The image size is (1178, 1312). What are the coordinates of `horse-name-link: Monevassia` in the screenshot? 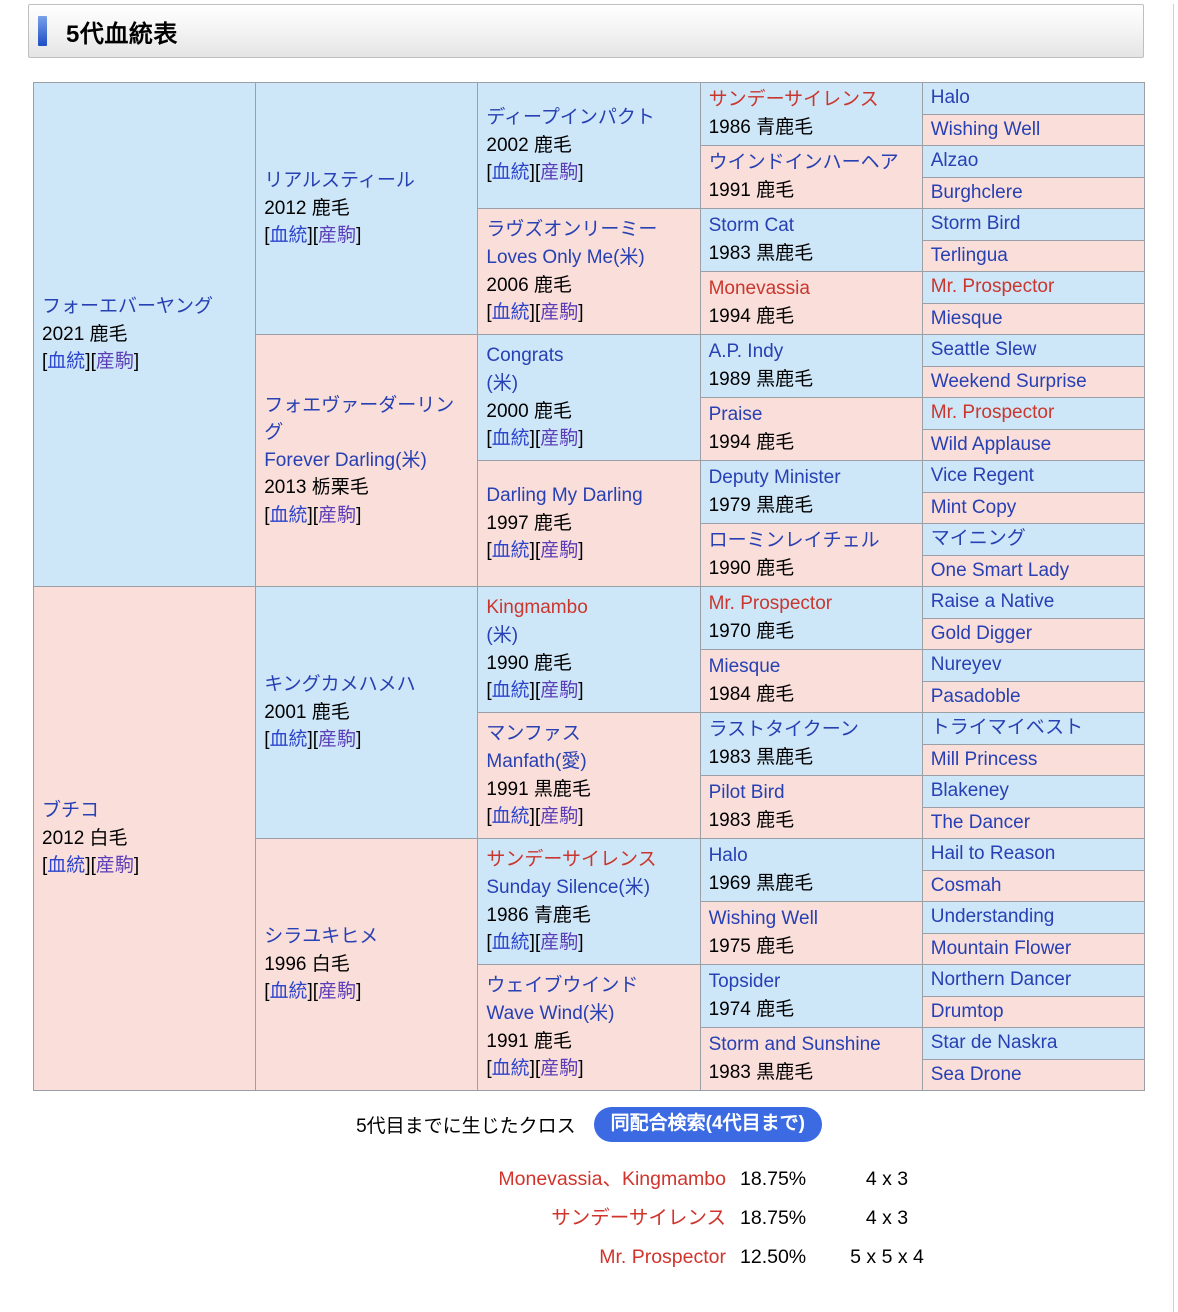 It's located at (759, 289).